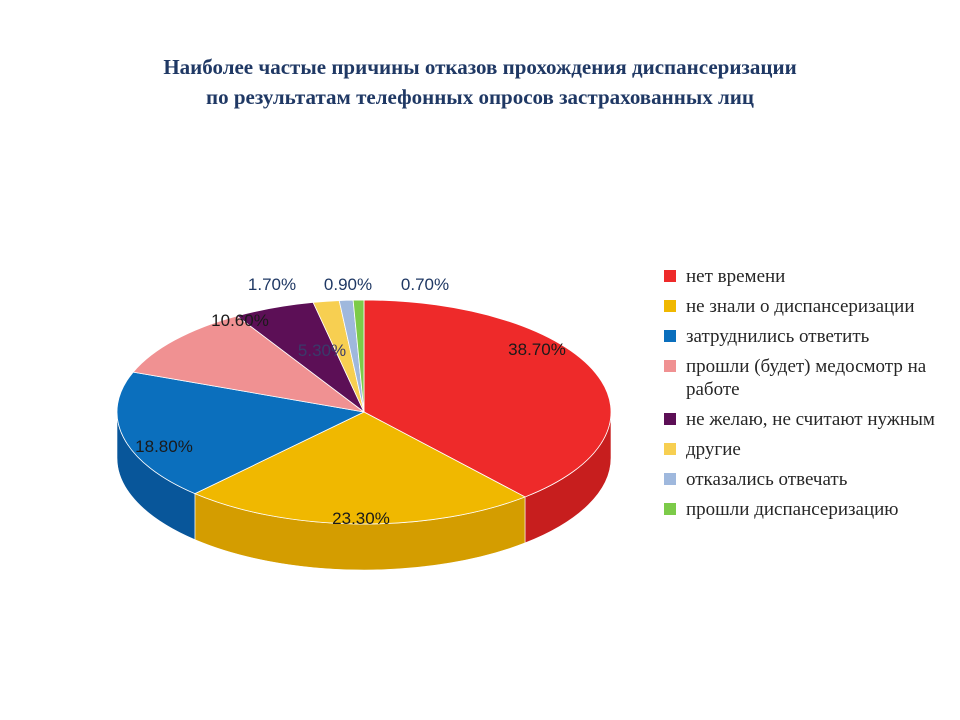 The image size is (960, 720). What do you see at coordinates (425, 284) in the screenshot?
I see `data-label-7: 0.70%` at bounding box center [425, 284].